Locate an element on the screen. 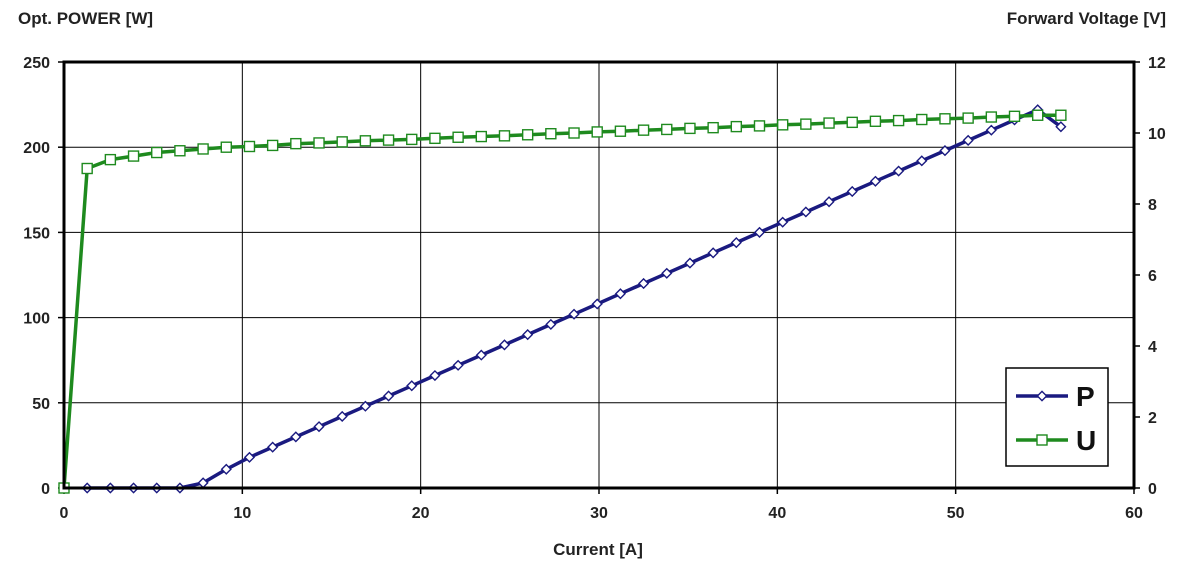 This screenshot has height=562, width=1182. y-axis-right-title: Forward Voltage [V] is located at coordinates (1086, 18).